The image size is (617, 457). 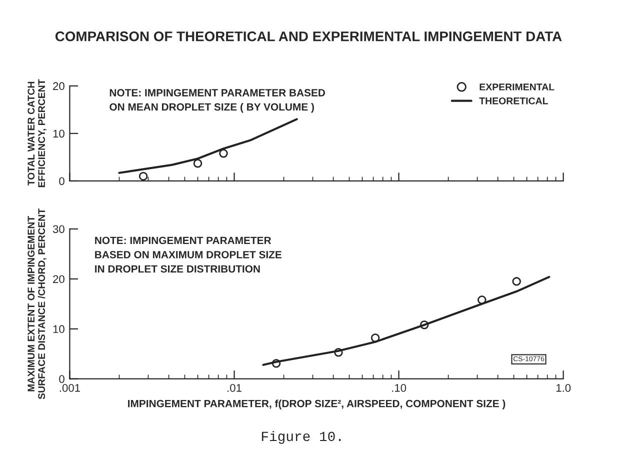 I want to click on caption: Figure 10., so click(x=301, y=437).